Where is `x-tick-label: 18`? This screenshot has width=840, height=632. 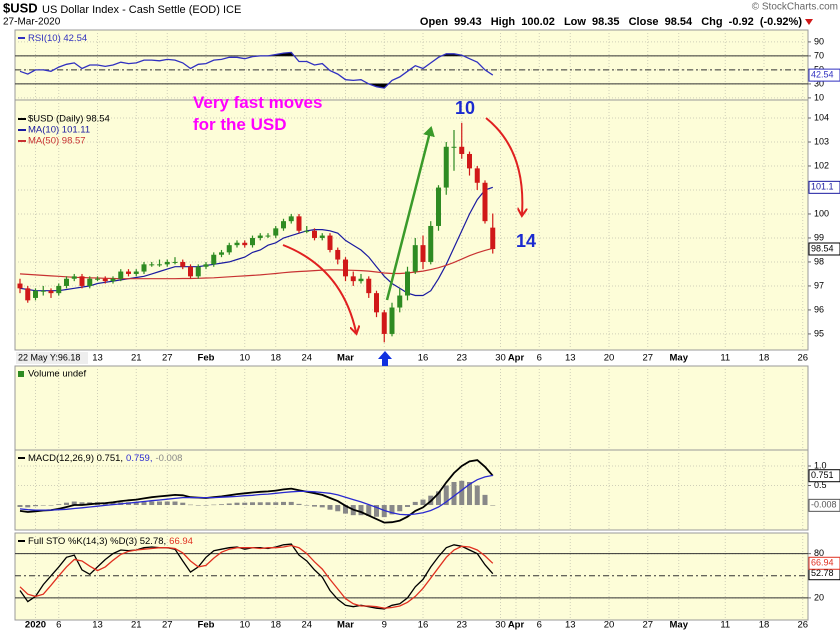
x-tick-label: 18 is located at coordinates (275, 358).